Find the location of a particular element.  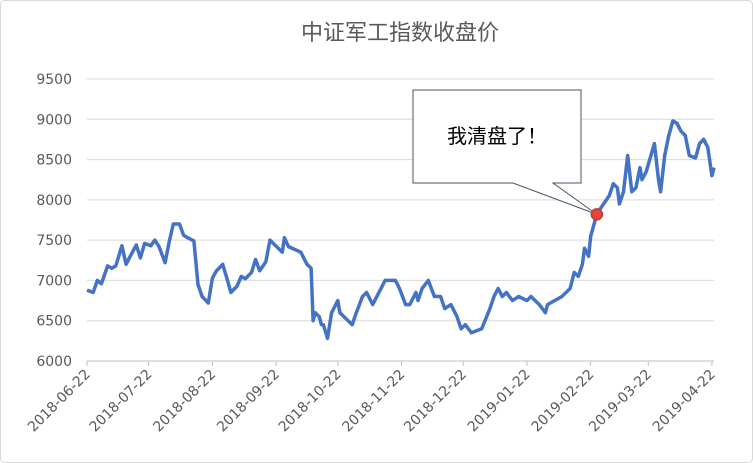

y-tick-label: 6500 is located at coordinates (54, 322).